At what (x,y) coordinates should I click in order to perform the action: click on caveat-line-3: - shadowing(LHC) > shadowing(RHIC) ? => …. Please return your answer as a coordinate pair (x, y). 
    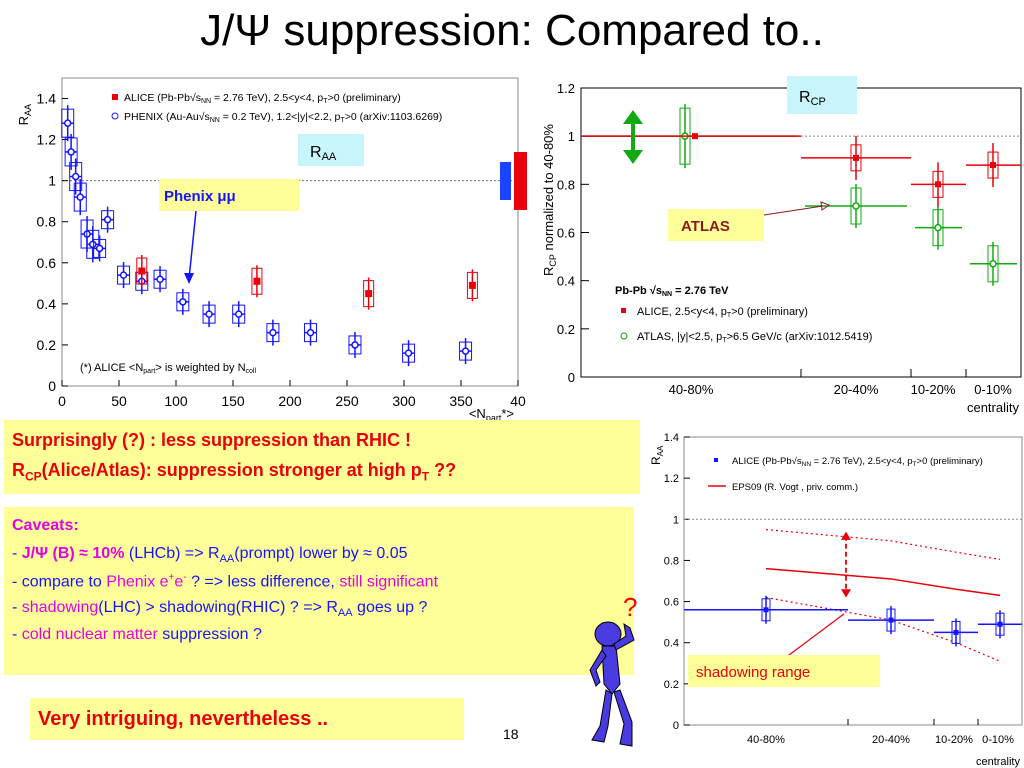
    Looking at the image, I should click on (220, 609).